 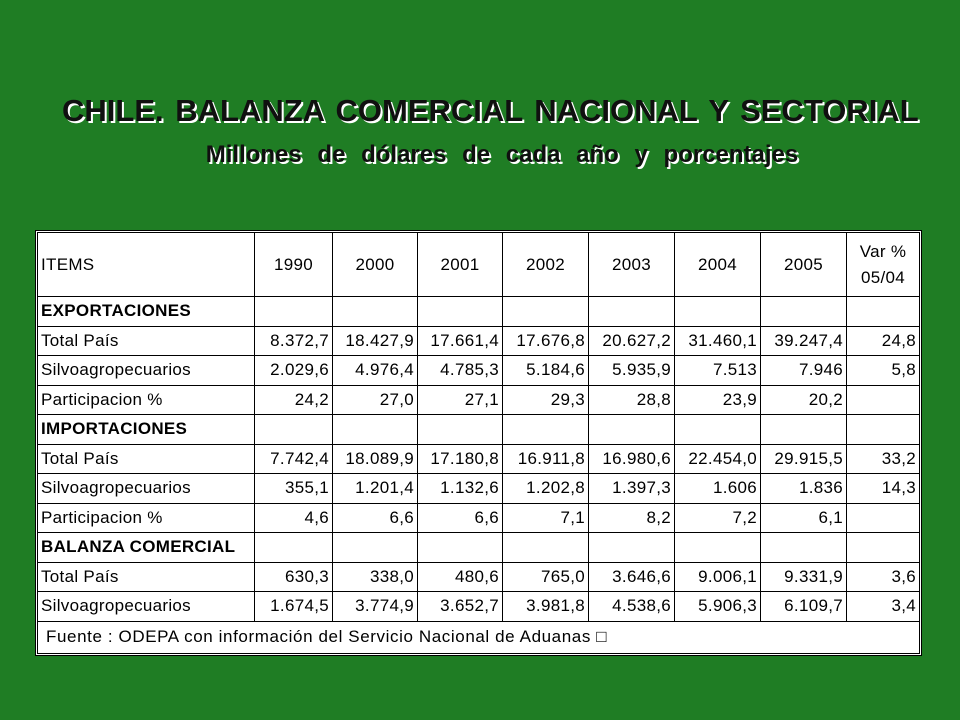 What do you see at coordinates (460, 370) in the screenshot?
I see `value-cell: 4.785,3` at bounding box center [460, 370].